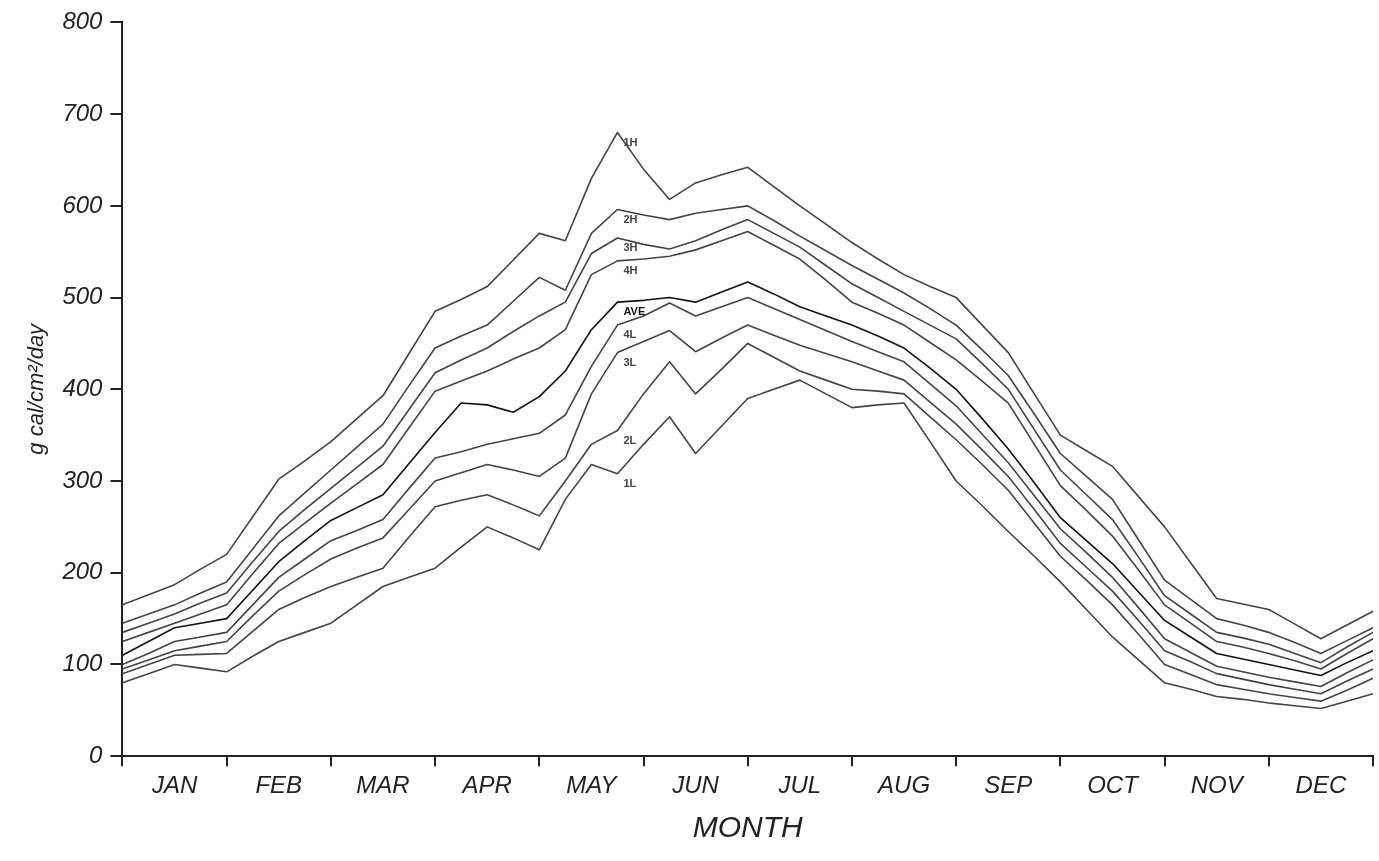 This screenshot has height=861, width=1379. What do you see at coordinates (83, 387) in the screenshot?
I see `y-tick-label: 400` at bounding box center [83, 387].